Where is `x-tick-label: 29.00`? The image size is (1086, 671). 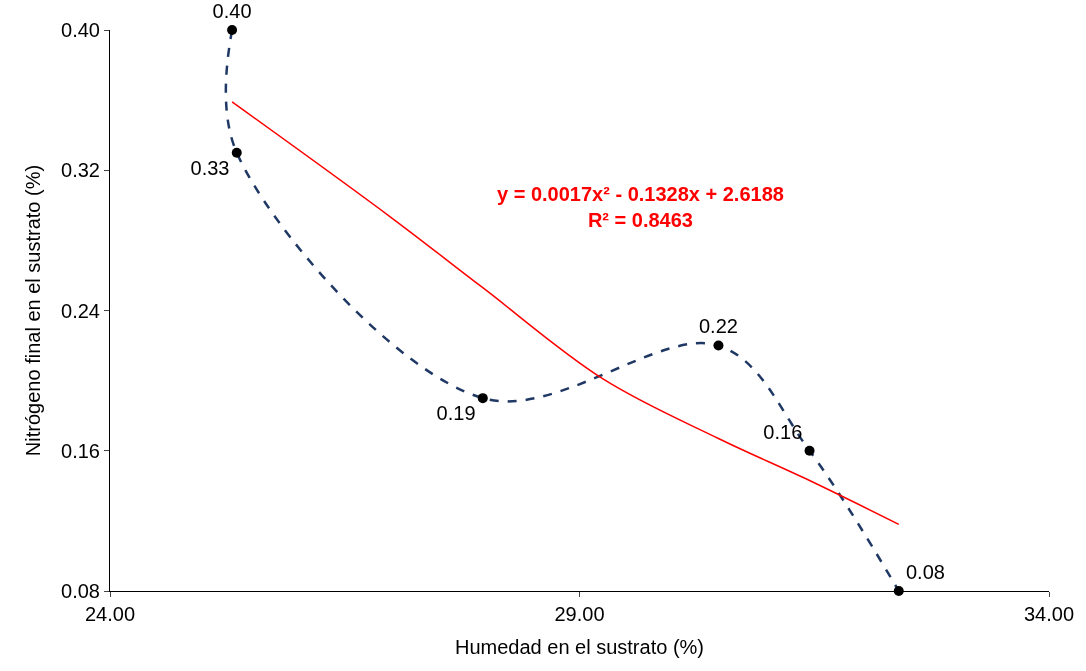
x-tick-label: 29.00 is located at coordinates (579, 614).